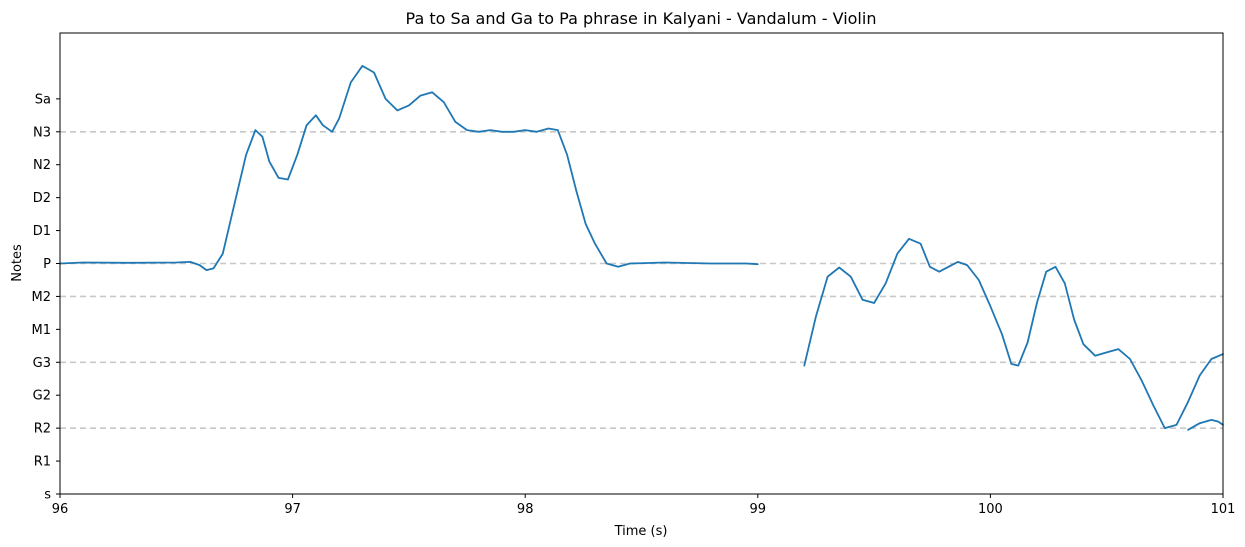  Describe the element at coordinates (42, 231) in the screenshot. I see `y-tick-label-d1: D1` at that location.